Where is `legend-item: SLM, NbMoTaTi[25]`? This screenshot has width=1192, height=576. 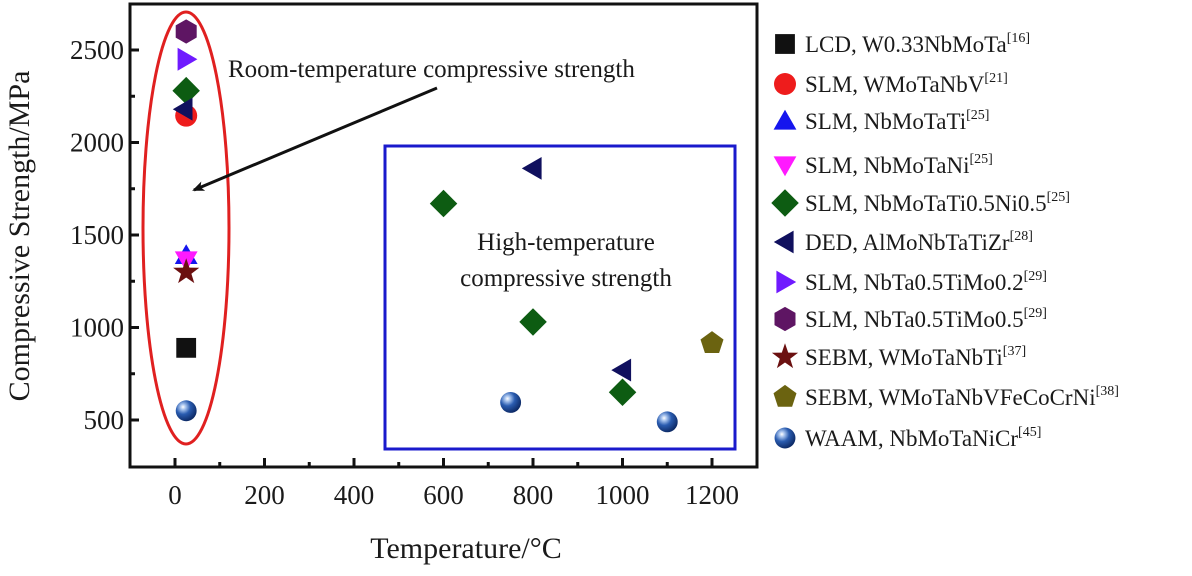
legend-item: SLM, NbMoTaTi[25] is located at coordinates (881, 121).